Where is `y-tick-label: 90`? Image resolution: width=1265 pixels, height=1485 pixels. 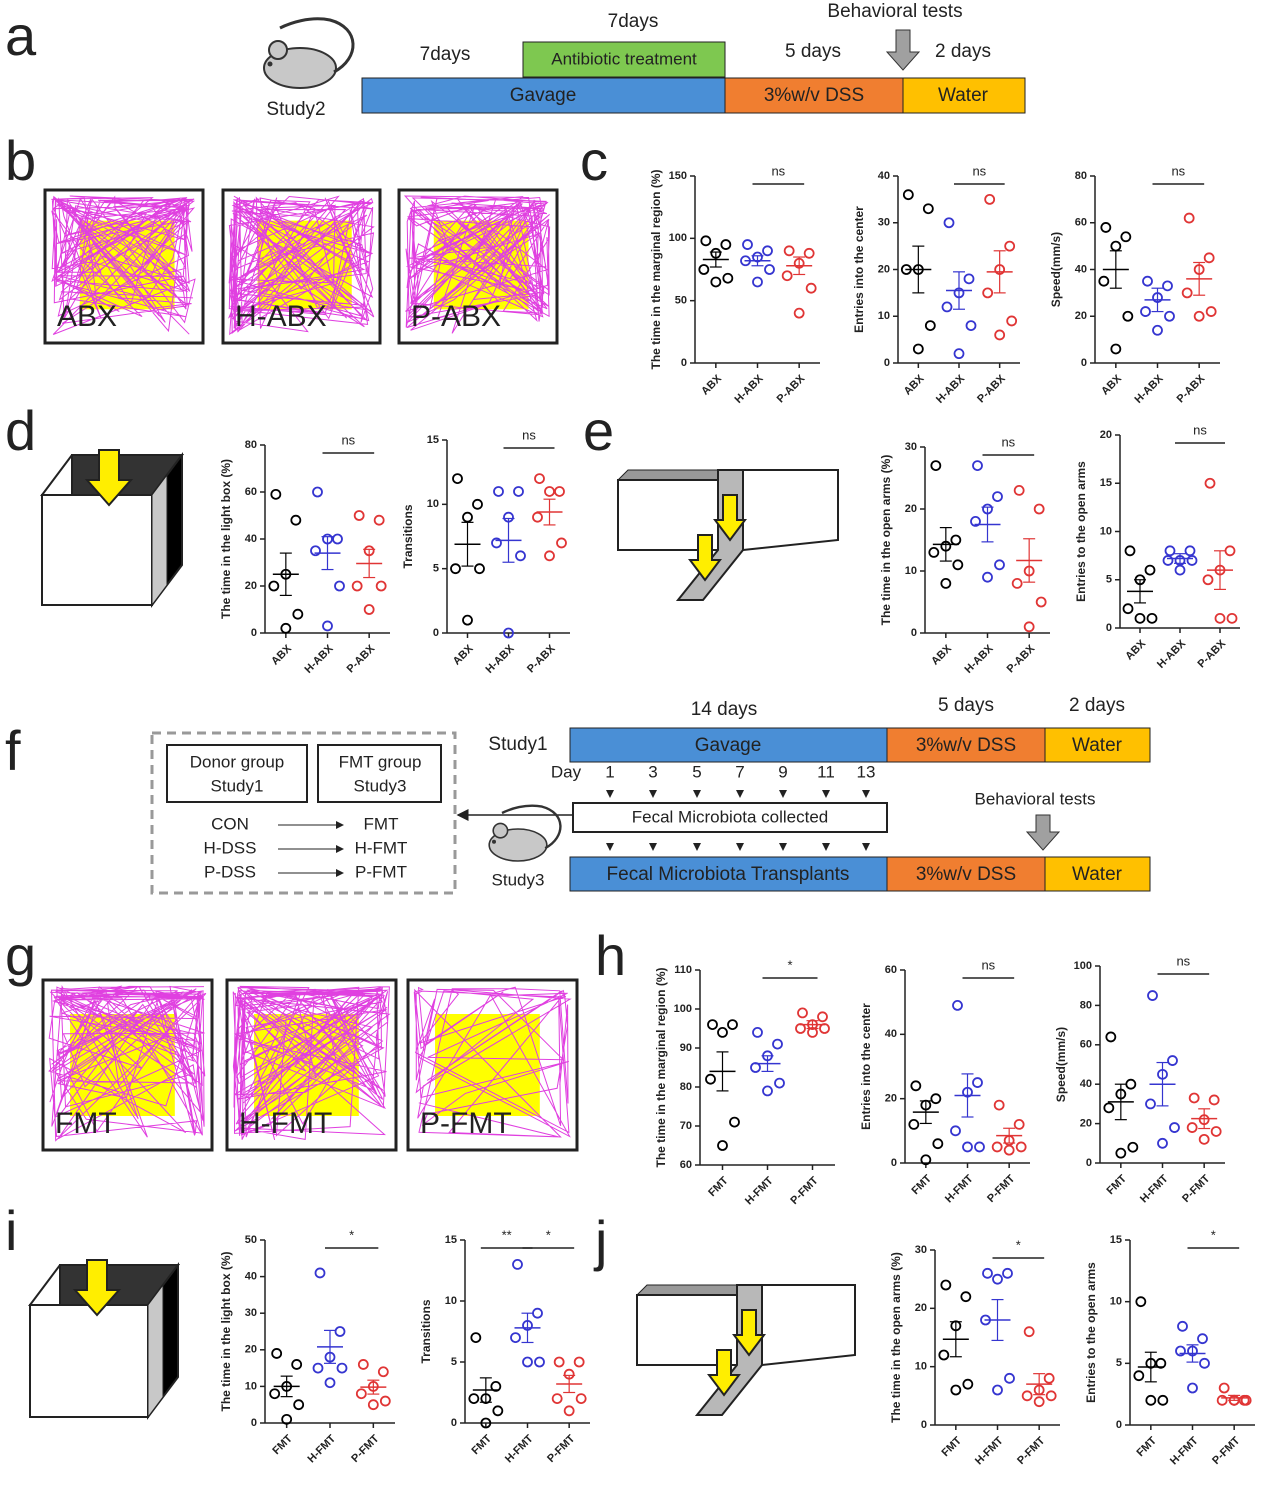 y-tick-label: 90 is located at coordinates (686, 1048).